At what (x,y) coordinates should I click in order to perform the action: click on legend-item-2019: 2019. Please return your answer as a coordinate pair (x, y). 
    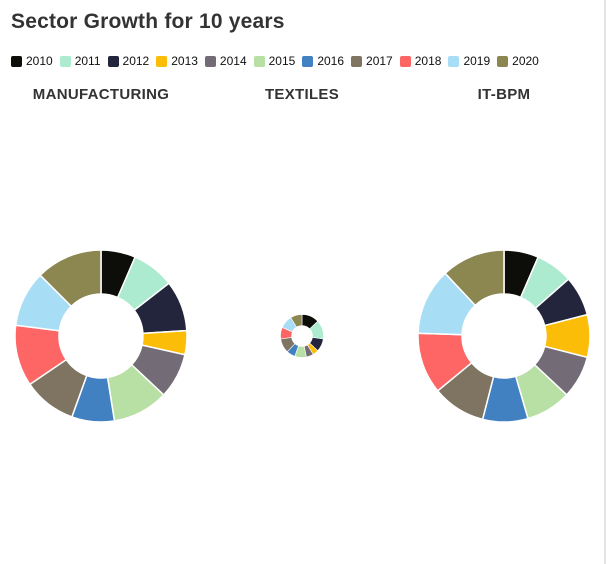
    Looking at the image, I should click on (469, 61).